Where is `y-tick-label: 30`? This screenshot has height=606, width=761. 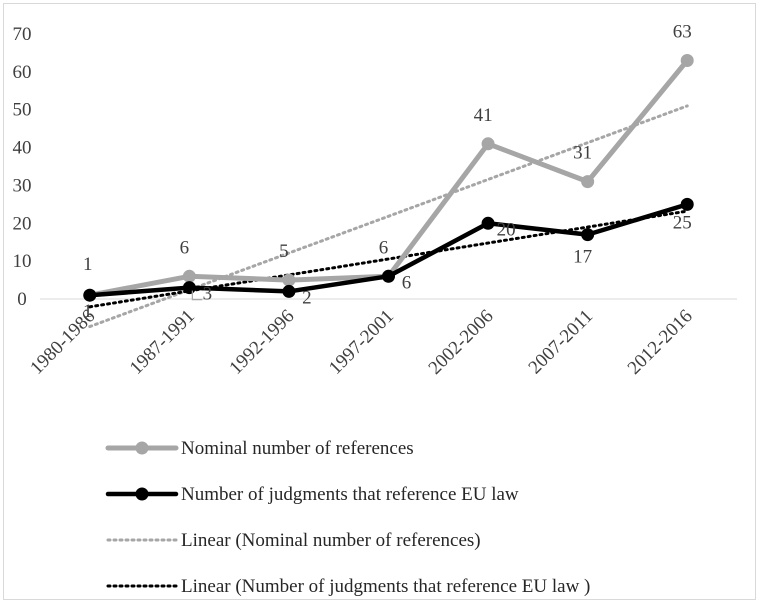
y-tick-label: 30 is located at coordinates (22, 185).